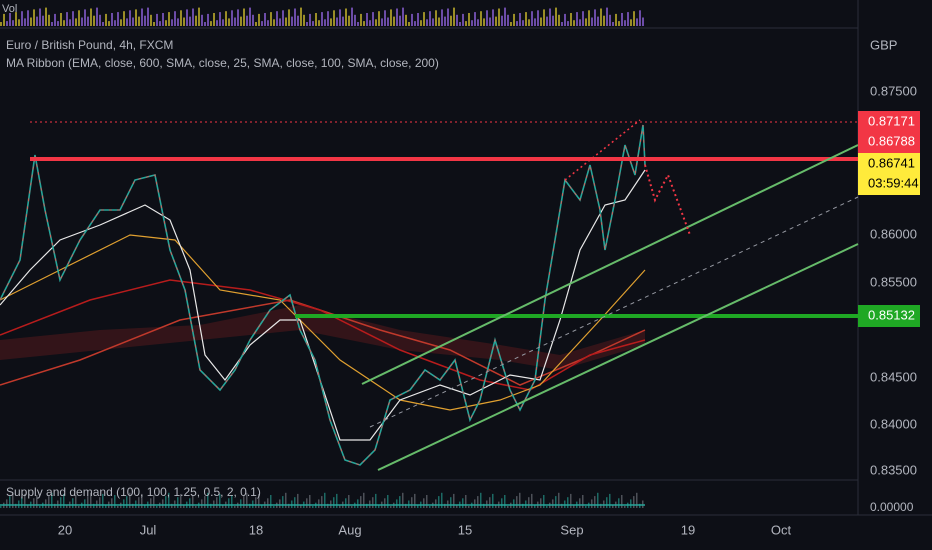 Image resolution: width=932 pixels, height=550 pixels. What do you see at coordinates (892, 507) in the screenshot?
I see `lower-pane-tick: 0.00000` at bounding box center [892, 507].